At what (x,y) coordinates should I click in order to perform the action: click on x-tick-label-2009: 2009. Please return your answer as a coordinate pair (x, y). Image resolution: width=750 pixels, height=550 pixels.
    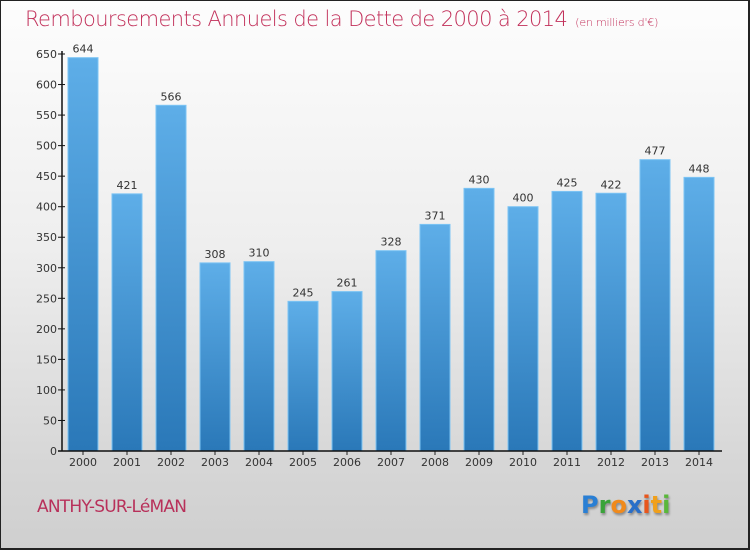
    Looking at the image, I should click on (479, 462).